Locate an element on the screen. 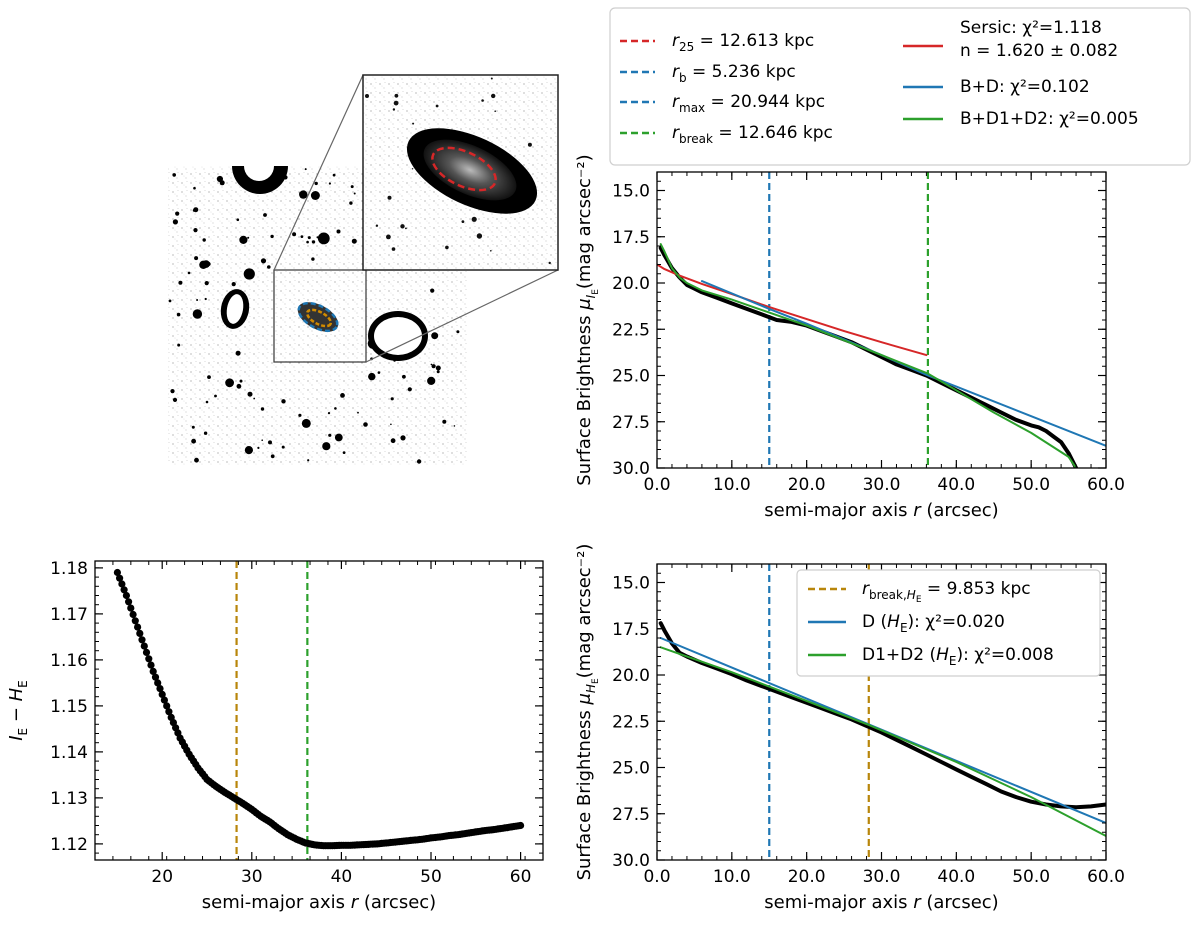  y-tick-label: 1.18 is located at coordinates (69, 569).